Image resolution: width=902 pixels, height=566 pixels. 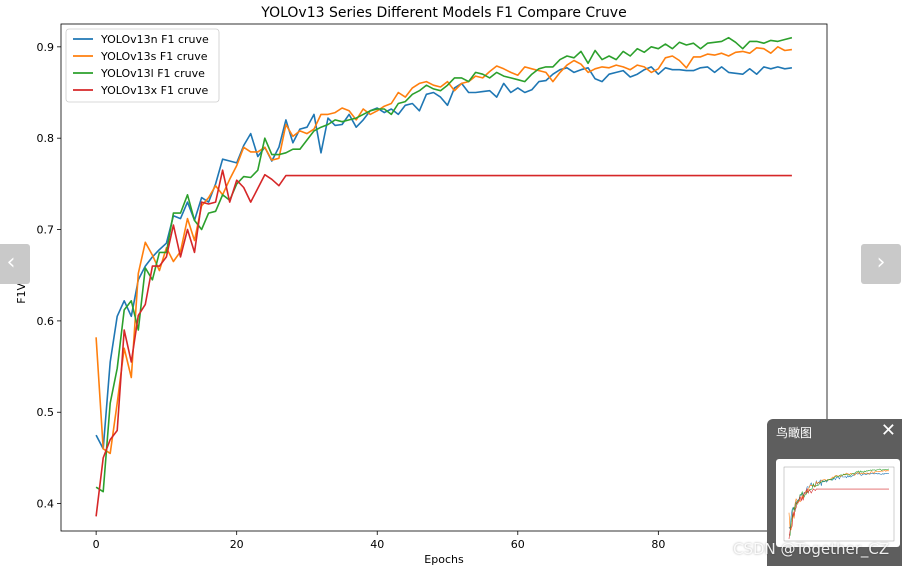 I want to click on legend-box, so click(x=142, y=65).